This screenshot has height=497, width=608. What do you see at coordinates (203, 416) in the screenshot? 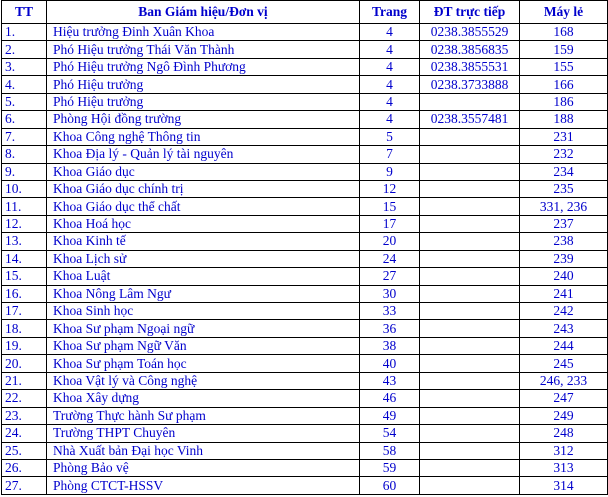
I see `unit-name: Trường Thực hành Sư phạm` at bounding box center [203, 416].